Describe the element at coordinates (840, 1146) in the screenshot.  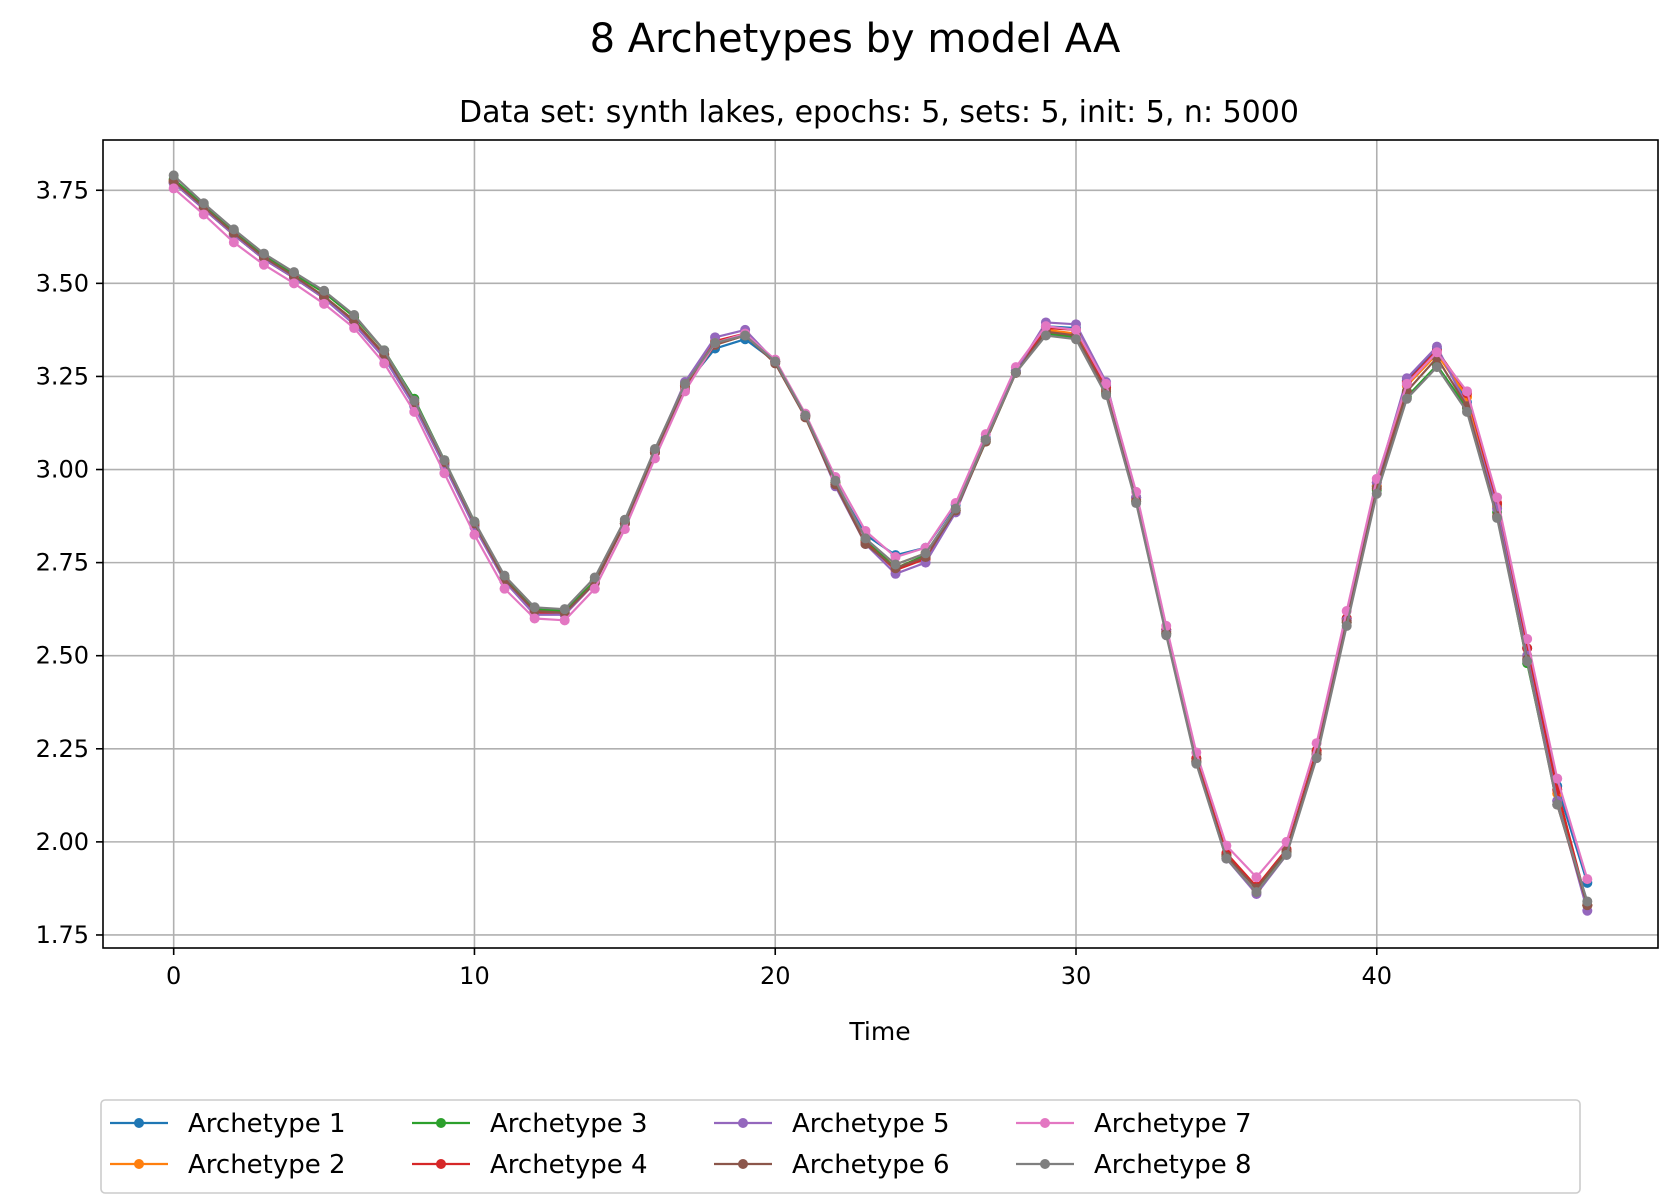
I see `legend-box` at that location.